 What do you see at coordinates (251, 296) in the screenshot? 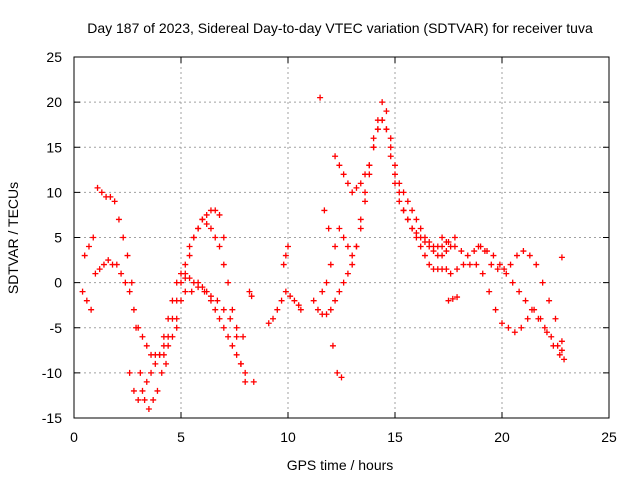
I see `data-point-s7` at bounding box center [251, 296].